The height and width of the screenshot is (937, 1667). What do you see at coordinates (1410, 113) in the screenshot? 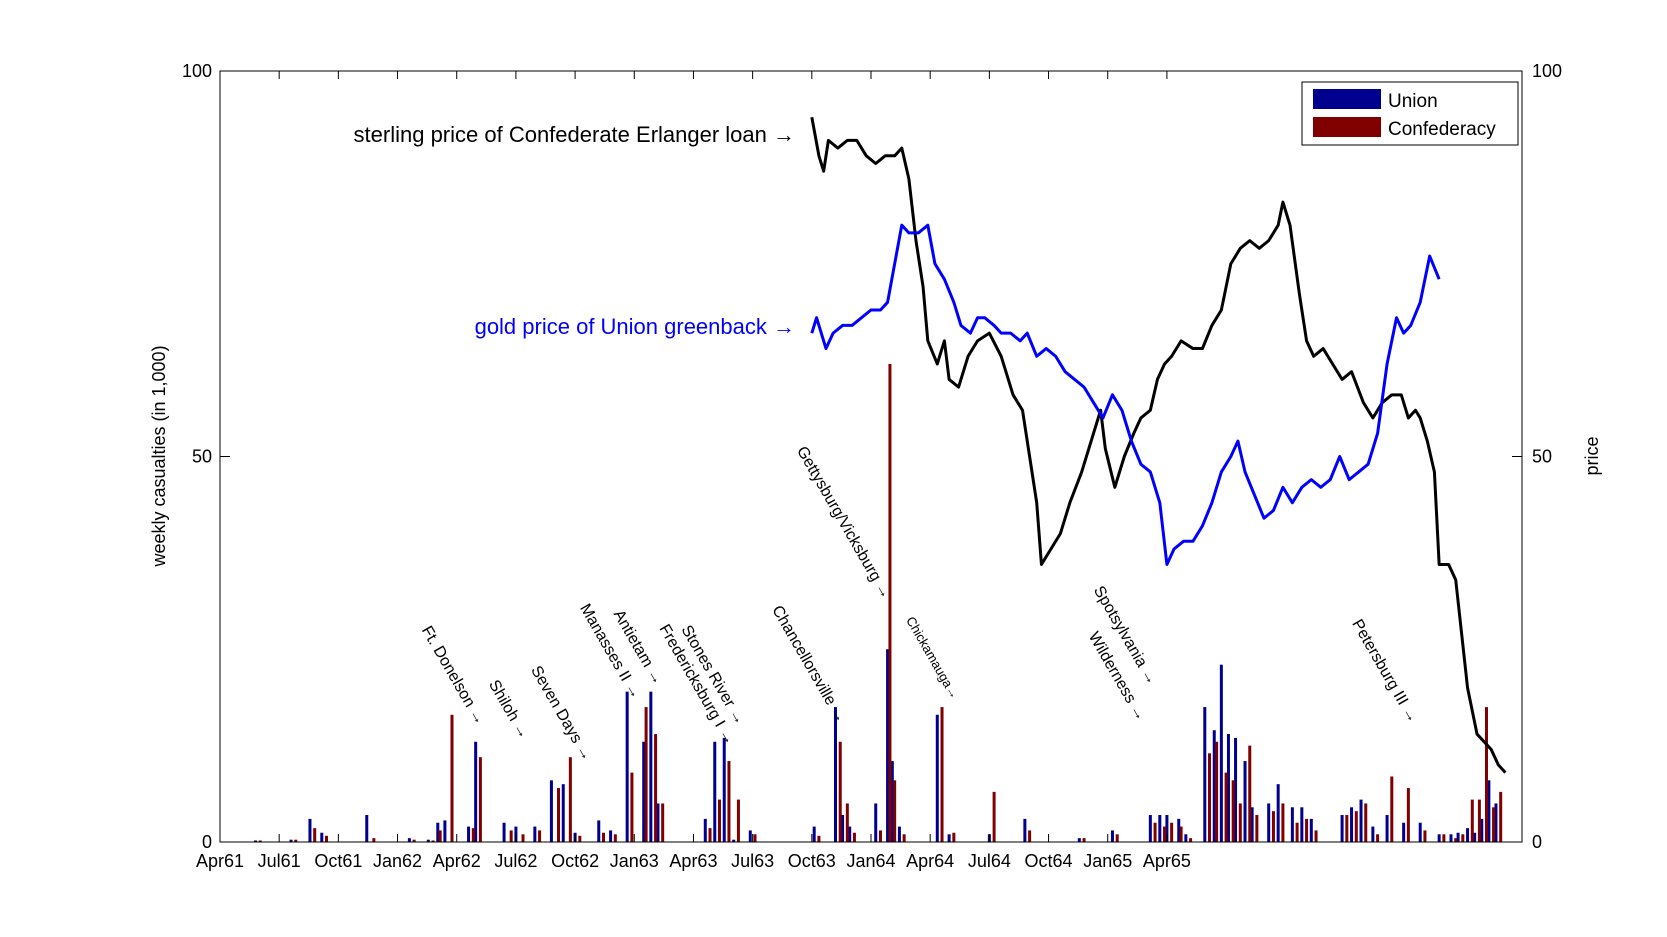
I see `legend: Union Confederacy` at bounding box center [1410, 113].